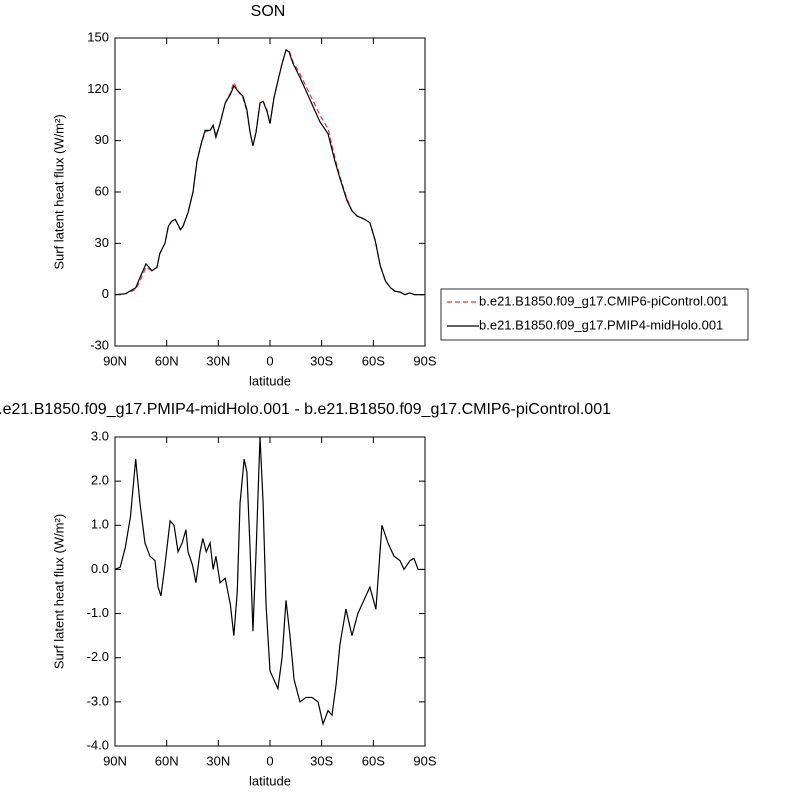  I want to click on legend-label: b.e21.B1850.f09_g17.CMIP6-piControl.001, so click(603, 300).